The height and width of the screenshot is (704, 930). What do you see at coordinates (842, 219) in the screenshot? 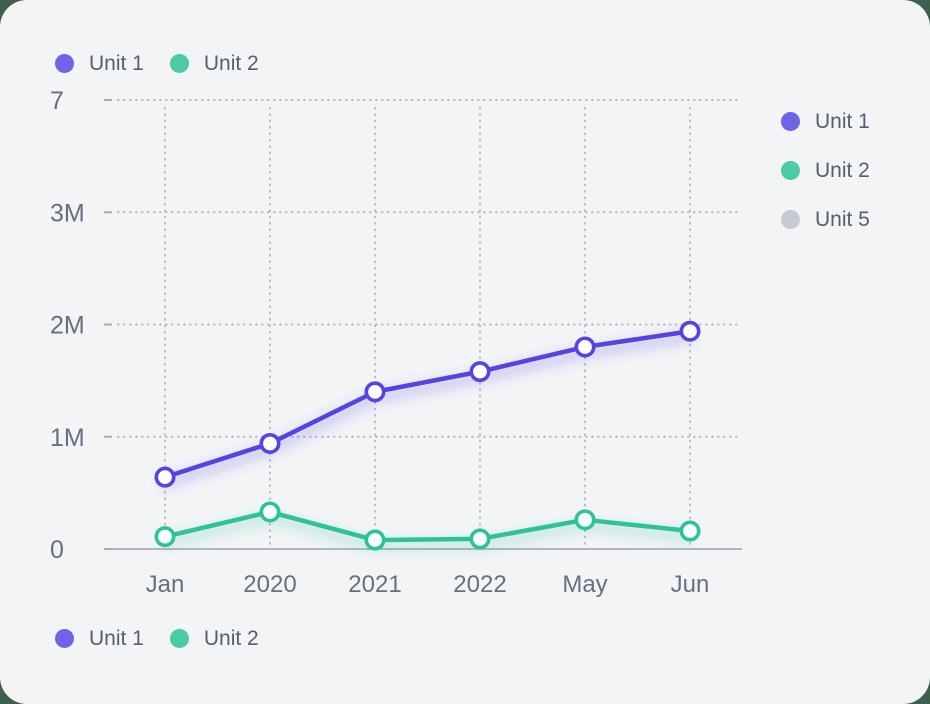
I see `legend-label: Unit 5` at bounding box center [842, 219].